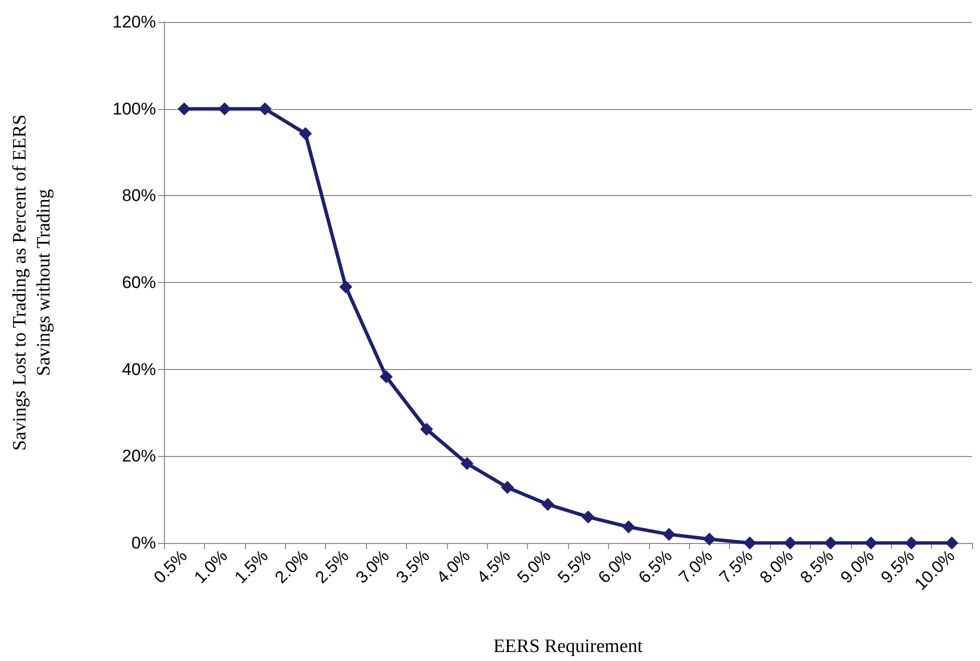 This screenshot has width=980, height=661. I want to click on y-tick-label: 60%, so click(139, 282).